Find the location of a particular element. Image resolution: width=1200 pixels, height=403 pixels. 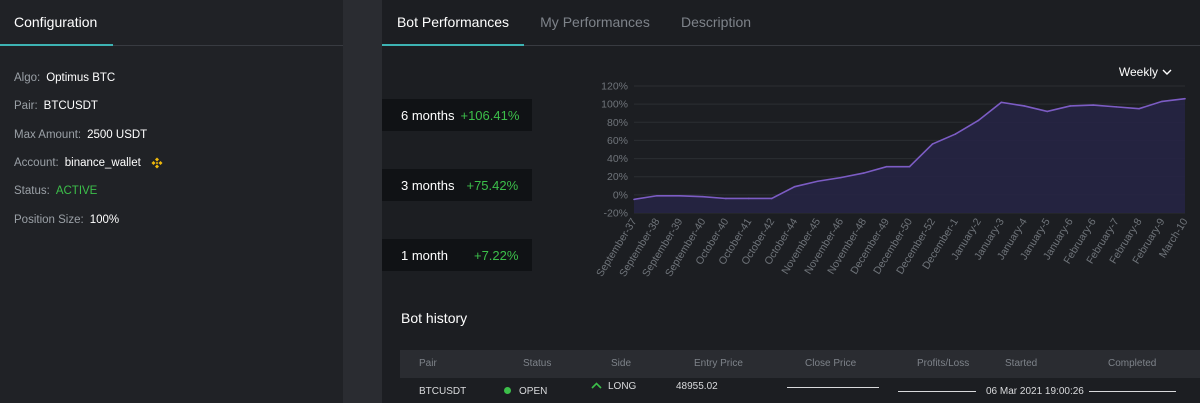

status-dot-icon is located at coordinates (507, 390).